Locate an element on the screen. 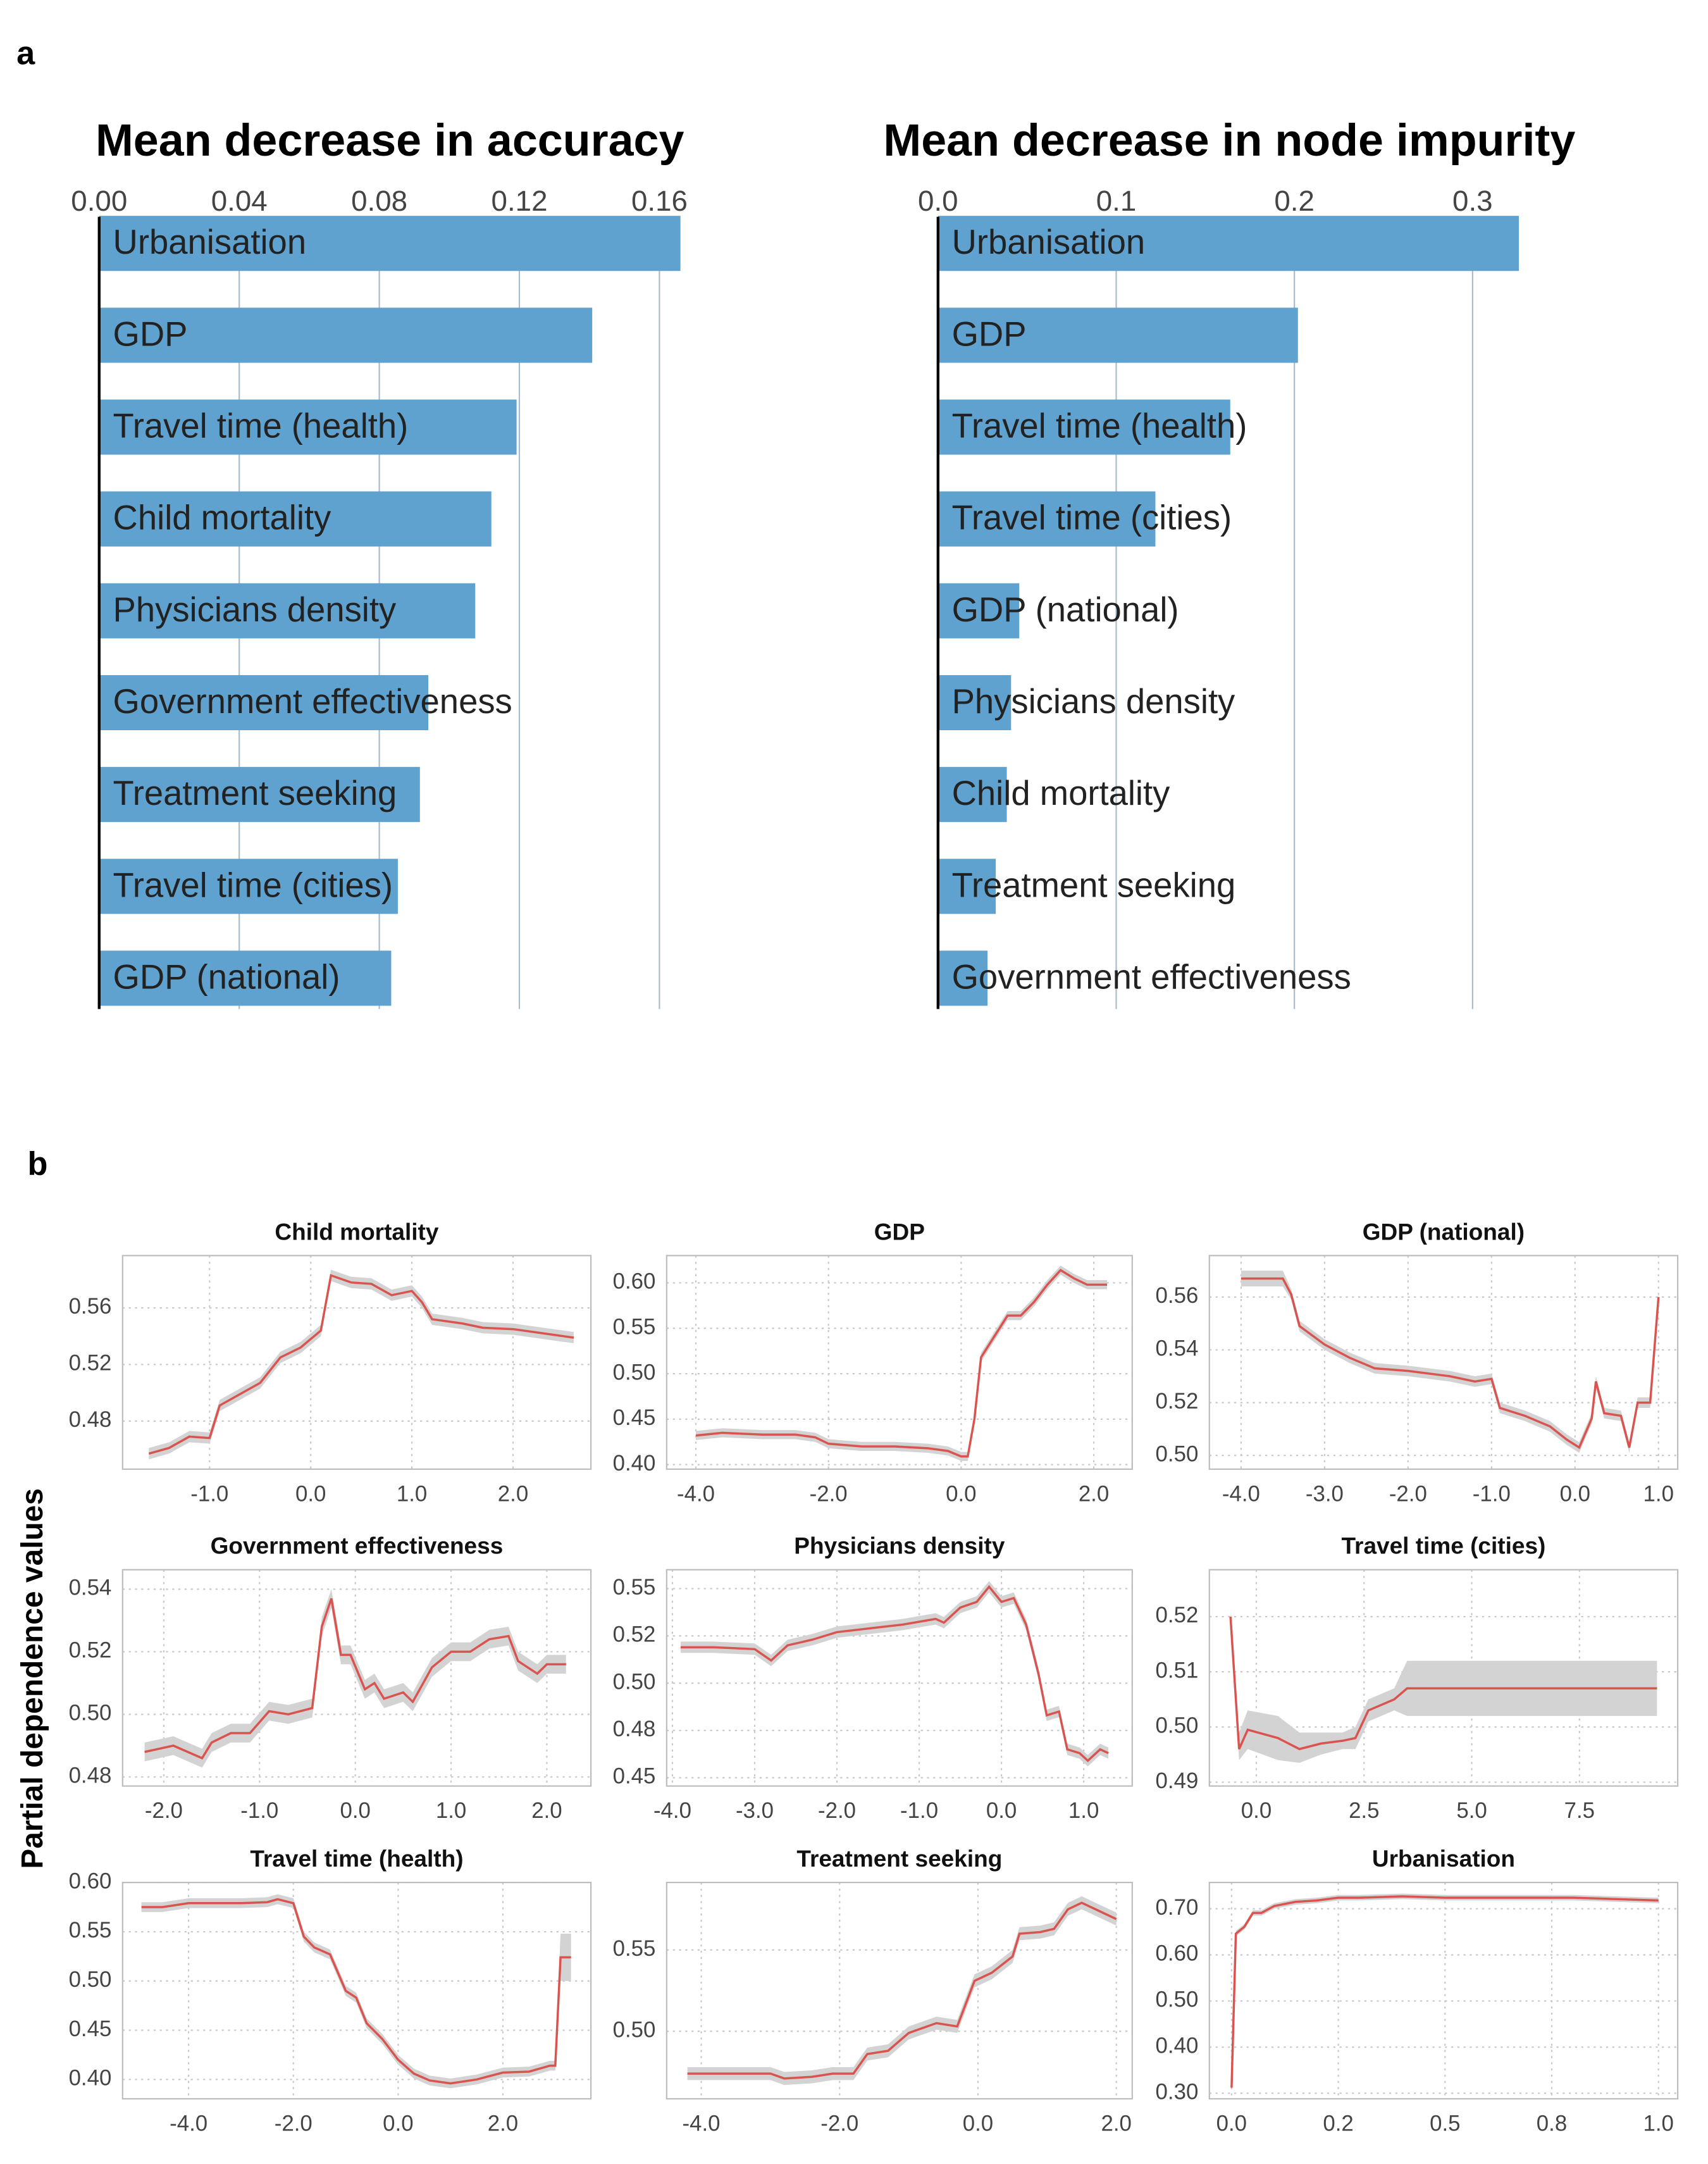  panel-label: a is located at coordinates (25, 54).